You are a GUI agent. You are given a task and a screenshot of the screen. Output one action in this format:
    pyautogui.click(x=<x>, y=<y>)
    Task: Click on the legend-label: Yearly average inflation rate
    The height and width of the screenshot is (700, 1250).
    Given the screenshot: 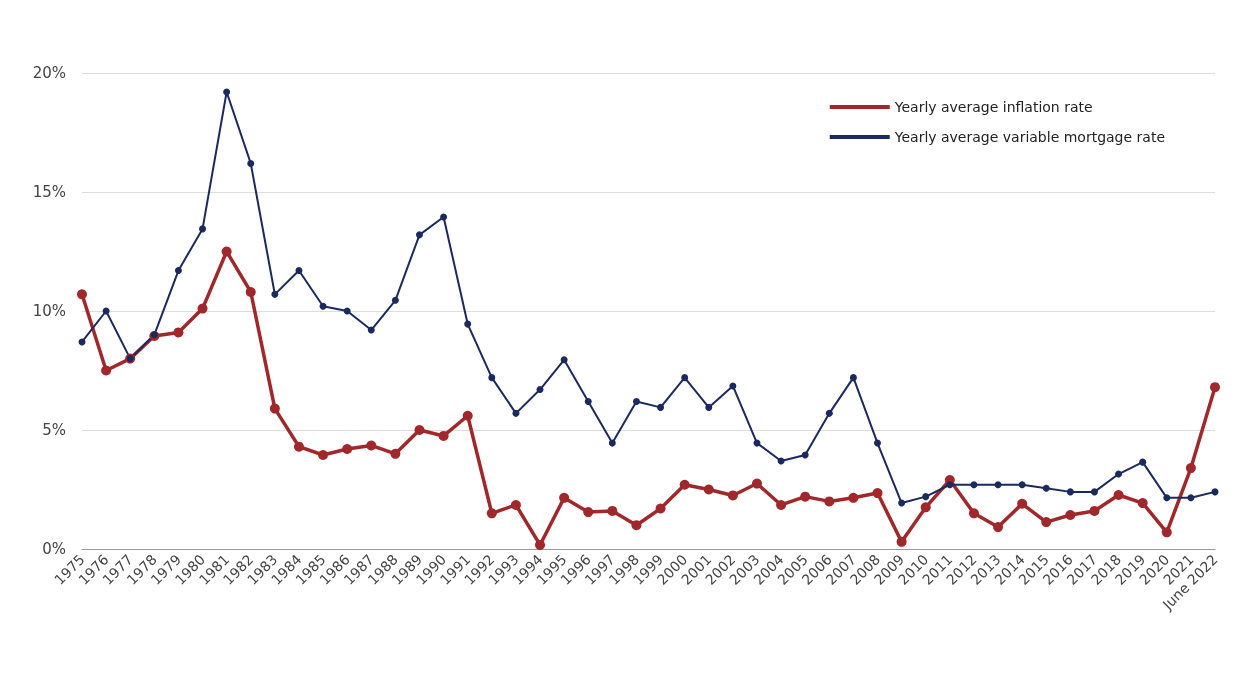 What is the action you would take?
    pyautogui.click(x=993, y=107)
    